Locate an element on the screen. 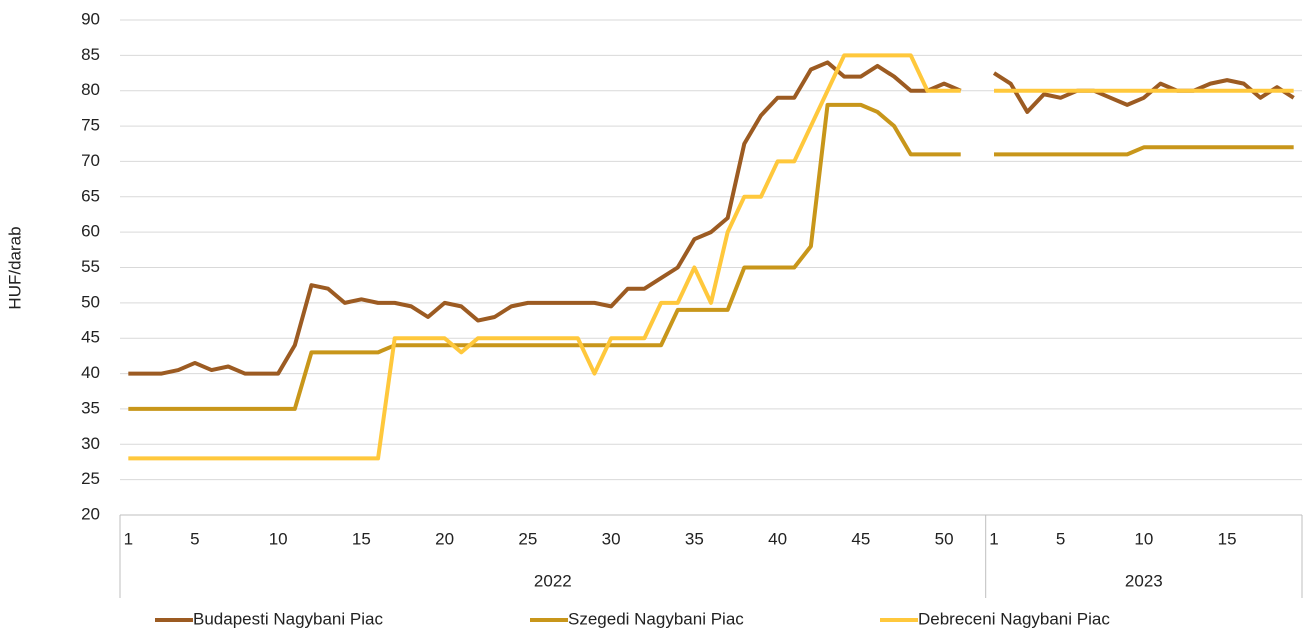  legend-label: Szegedi Nagybani Piac is located at coordinates (656, 618).